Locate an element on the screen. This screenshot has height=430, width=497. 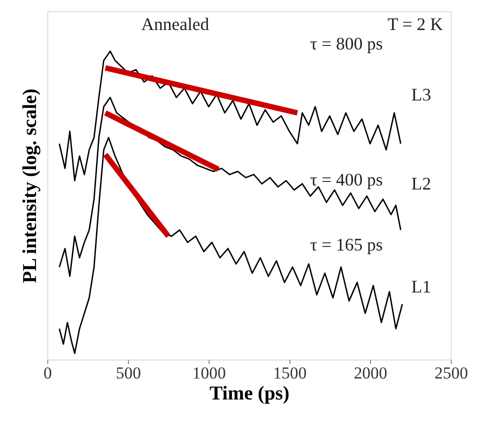
annotation: τ = 165 ps is located at coordinates (346, 244).